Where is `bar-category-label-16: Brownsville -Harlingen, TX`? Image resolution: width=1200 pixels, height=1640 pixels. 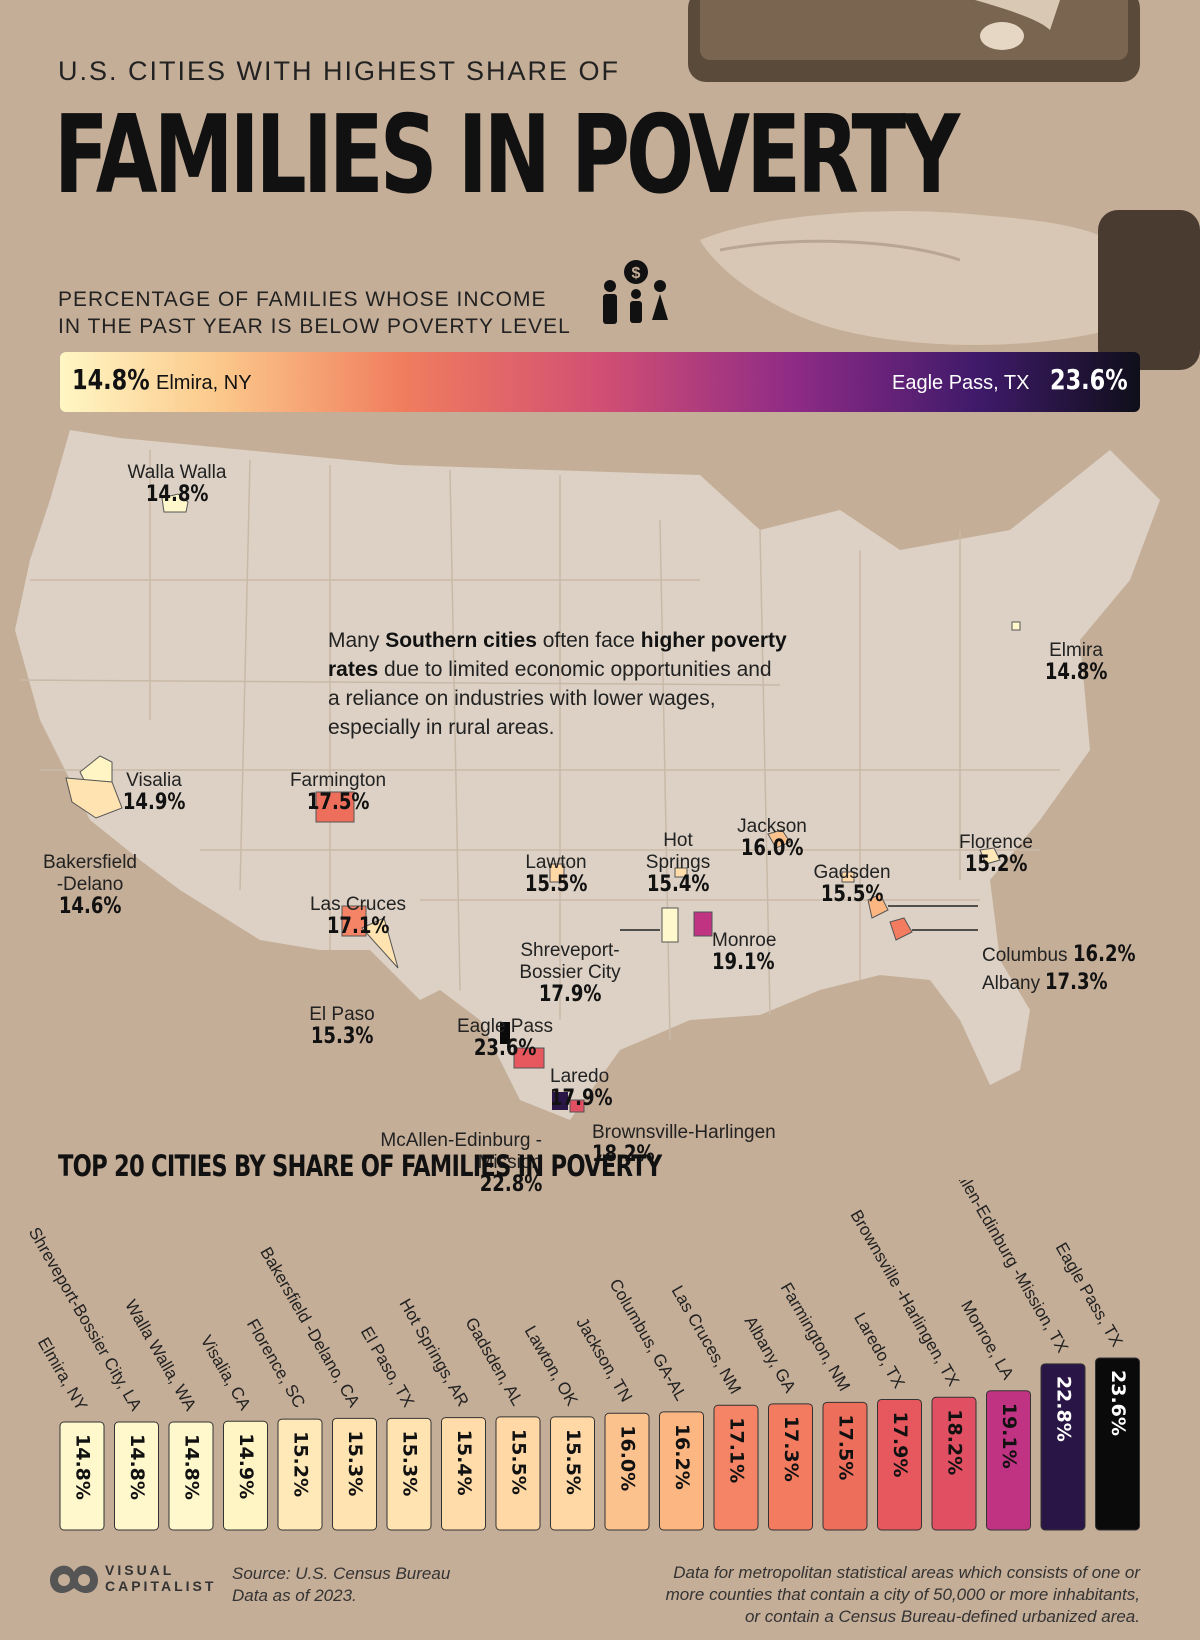 bar-category-label-16: Brownsville -Harlingen, TX is located at coordinates (905, 1298).